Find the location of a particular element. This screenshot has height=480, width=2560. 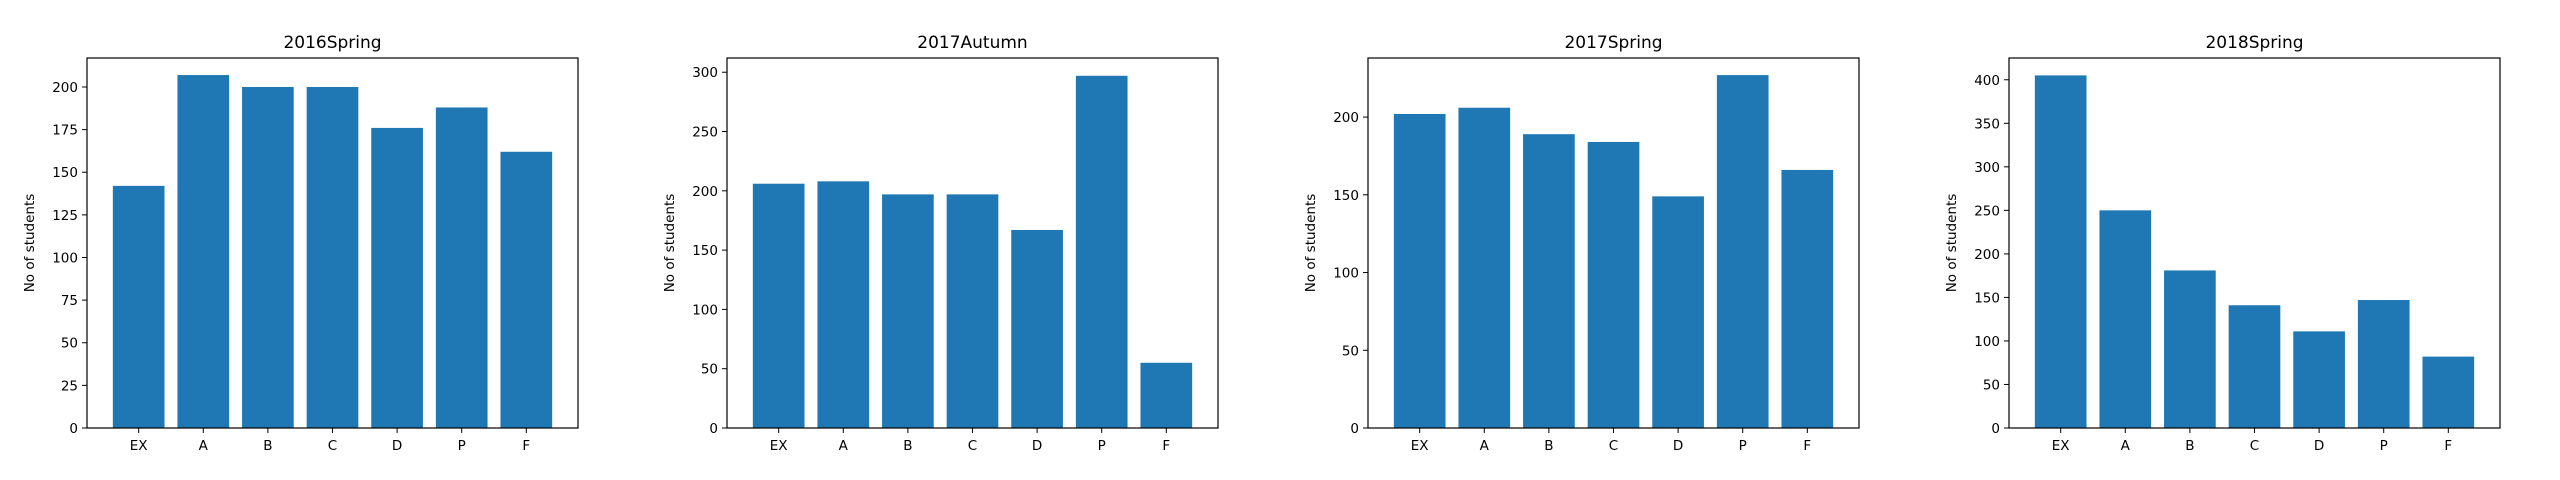

chart-title: 2017Autumn is located at coordinates (972, 43).